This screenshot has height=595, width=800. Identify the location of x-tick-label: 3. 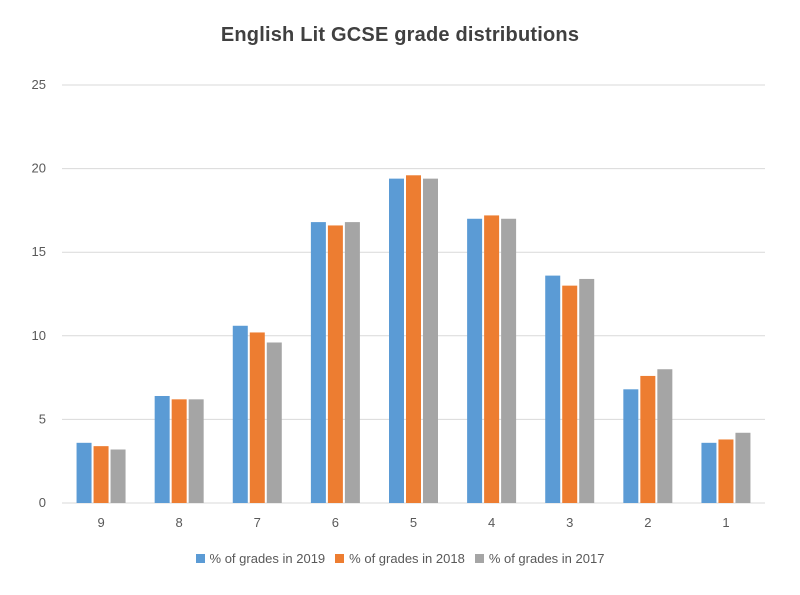
(569, 522).